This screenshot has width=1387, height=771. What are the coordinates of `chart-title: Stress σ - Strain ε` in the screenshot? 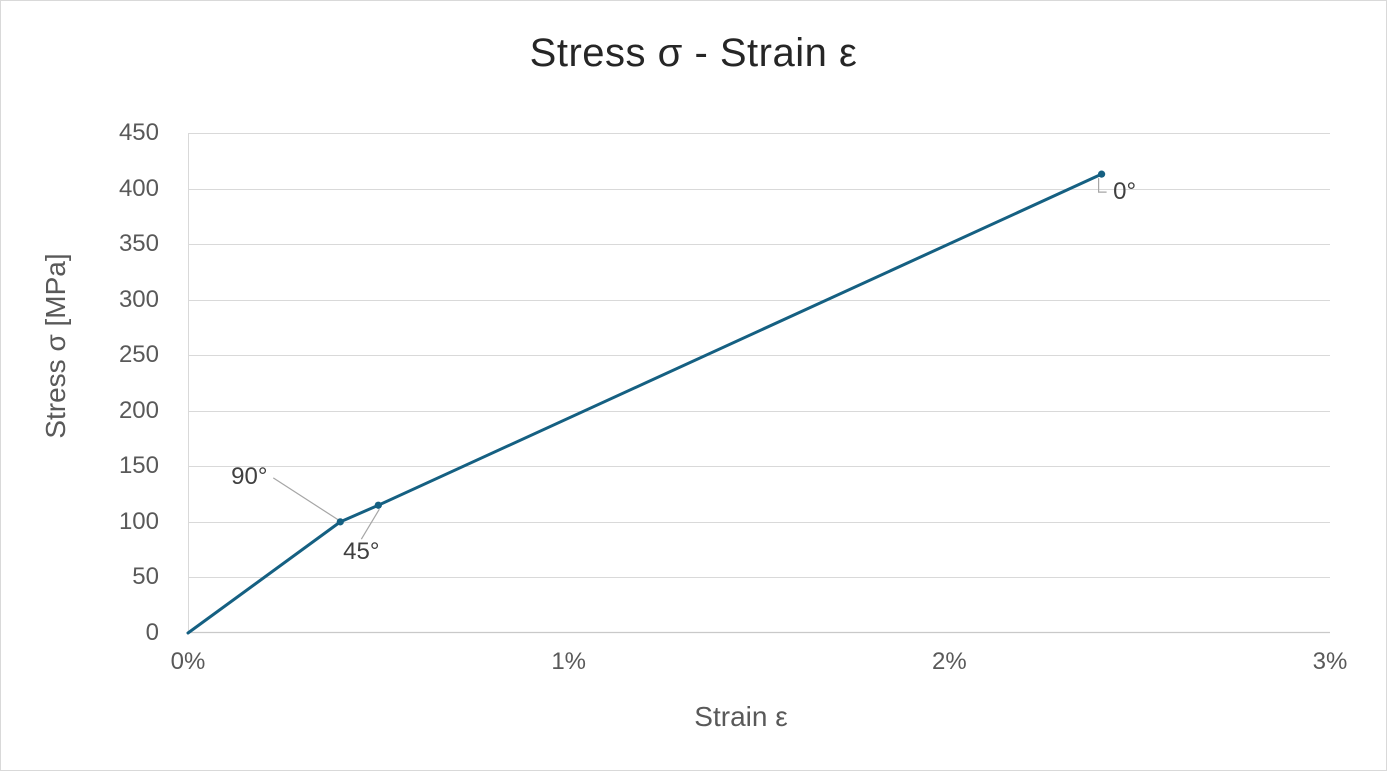 It's located at (693, 53).